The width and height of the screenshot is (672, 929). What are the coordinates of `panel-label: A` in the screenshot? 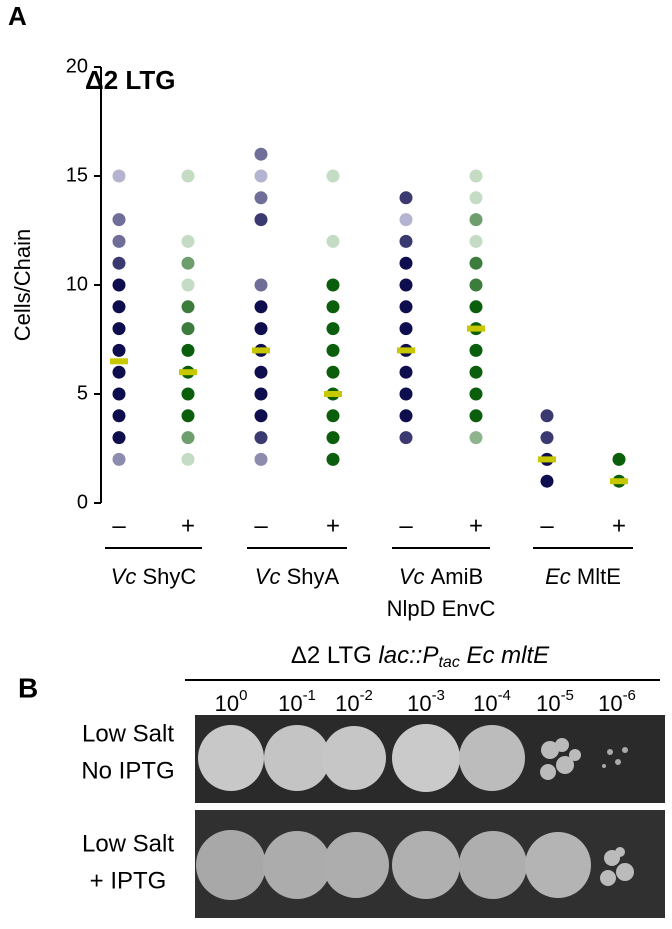 It's located at (17, 16).